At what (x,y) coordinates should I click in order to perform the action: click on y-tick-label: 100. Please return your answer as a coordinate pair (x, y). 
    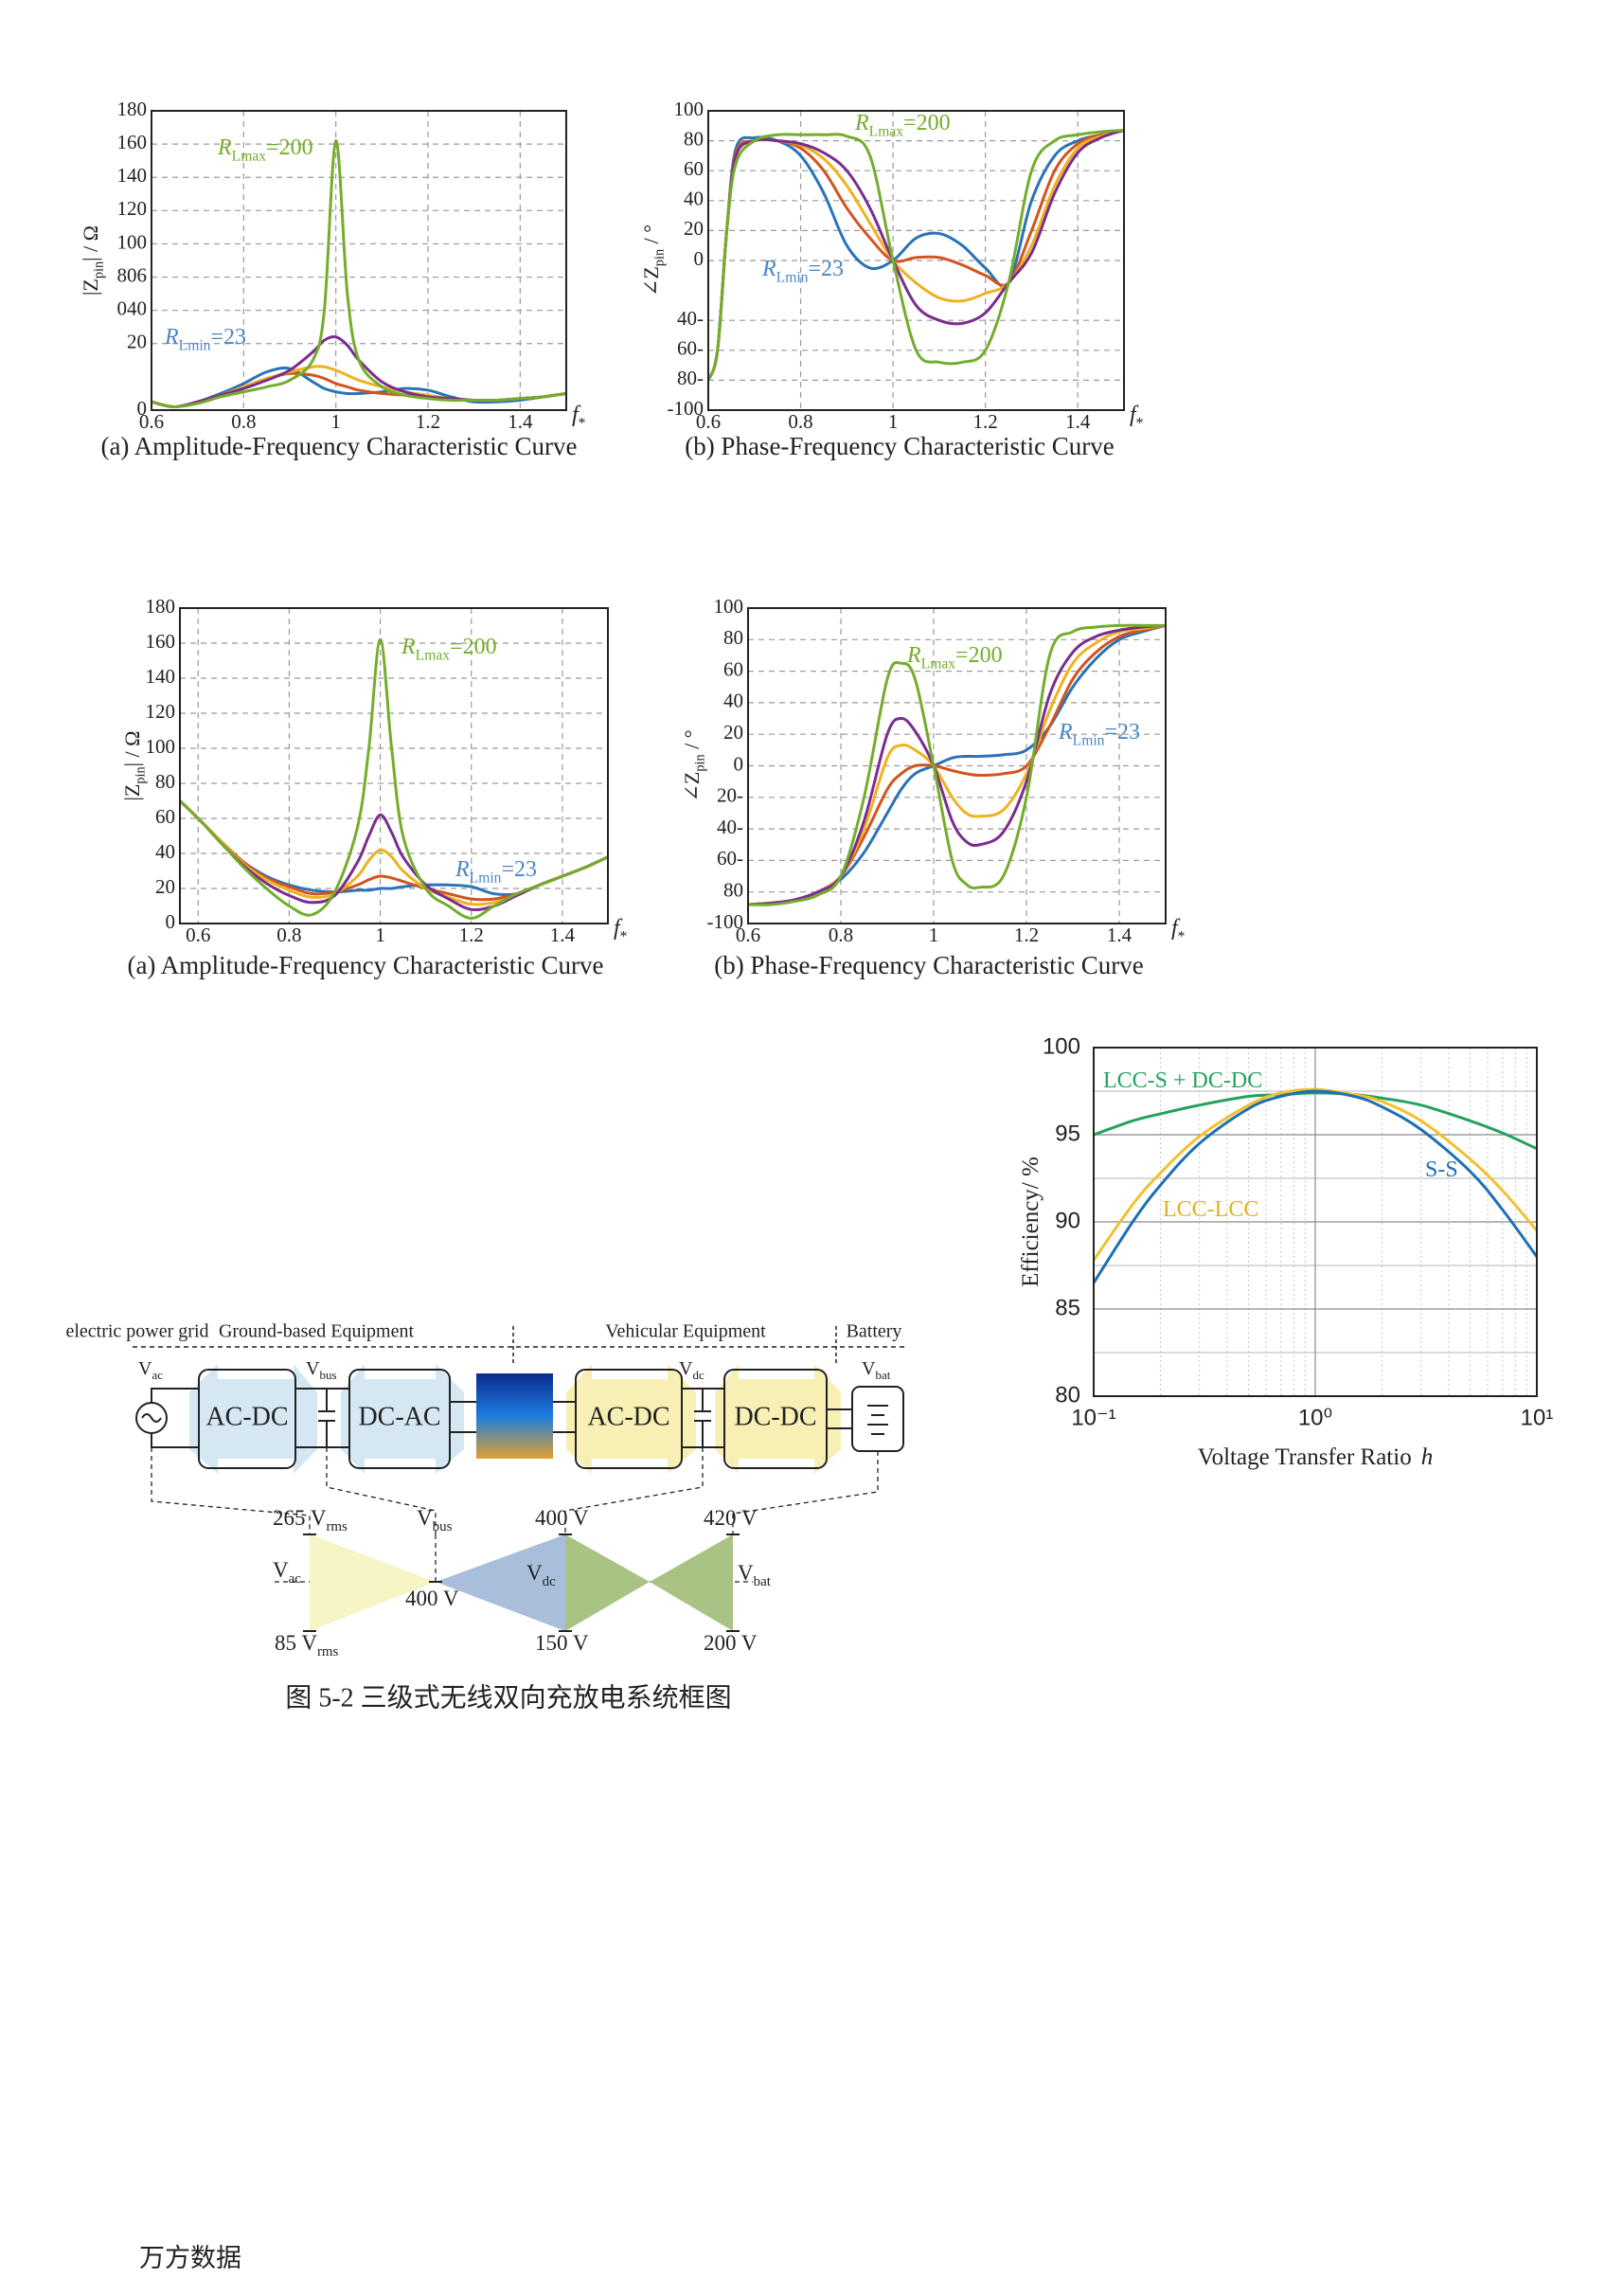
    Looking at the image, I should click on (161, 747).